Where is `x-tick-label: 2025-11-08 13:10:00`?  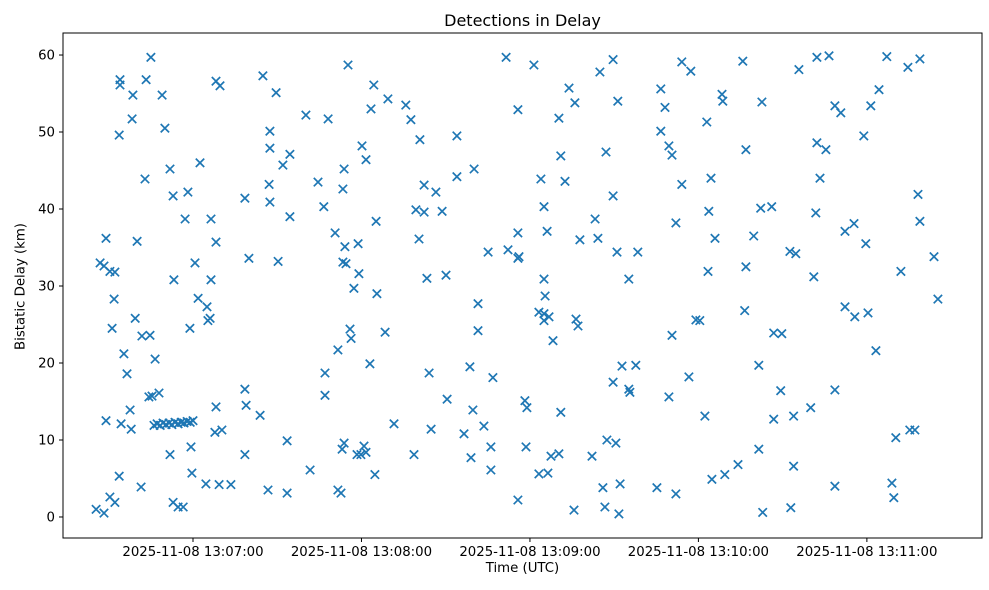
x-tick-label: 2025-11-08 13:10:00 is located at coordinates (698, 552).